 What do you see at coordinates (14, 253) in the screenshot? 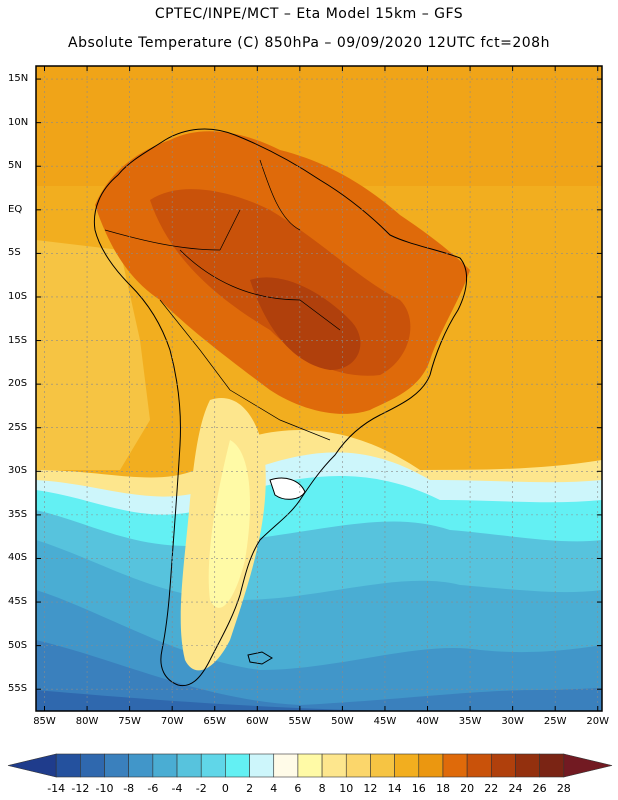
I see `latitude-label: 5S` at bounding box center [14, 253].